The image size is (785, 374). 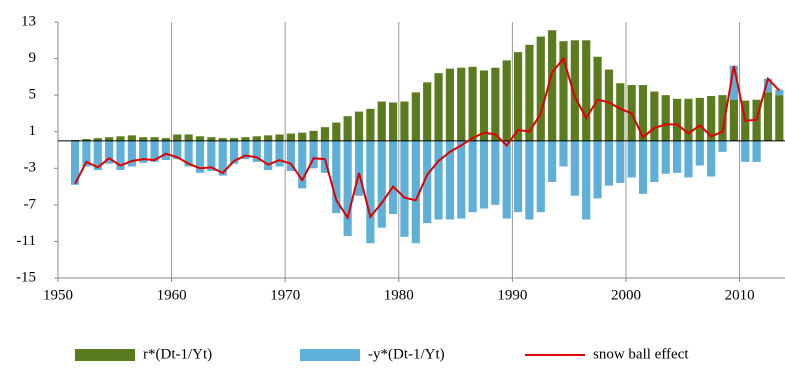 I want to click on legend-label: r*(Dt-1/Yt), so click(x=177, y=354).